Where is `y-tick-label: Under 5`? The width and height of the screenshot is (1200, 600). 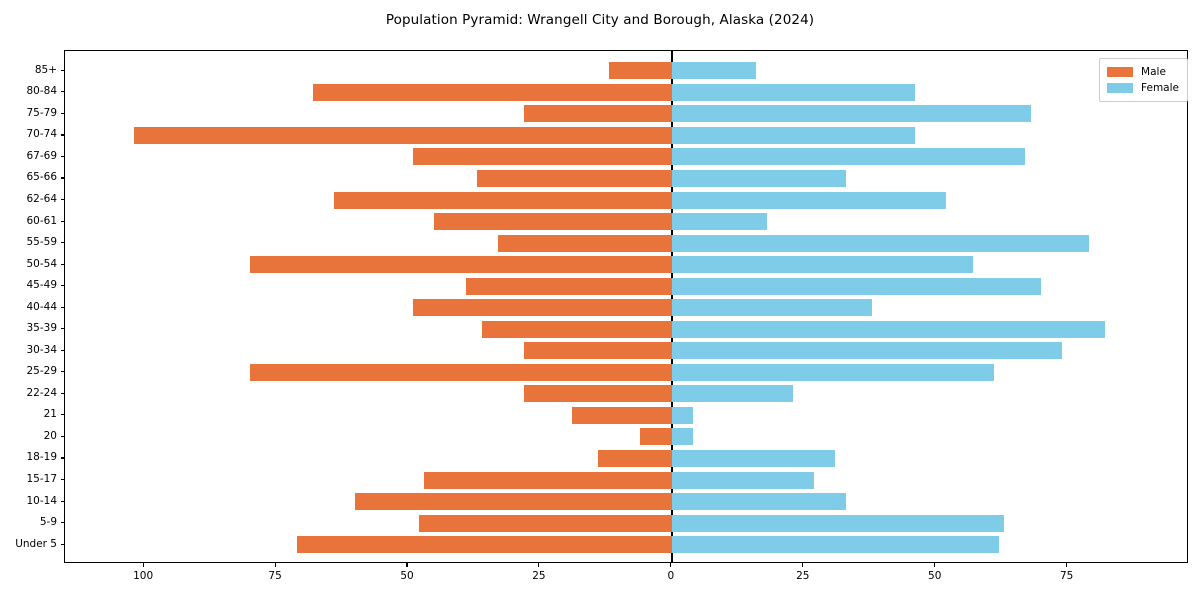
y-tick-label: Under 5 is located at coordinates (36, 543).